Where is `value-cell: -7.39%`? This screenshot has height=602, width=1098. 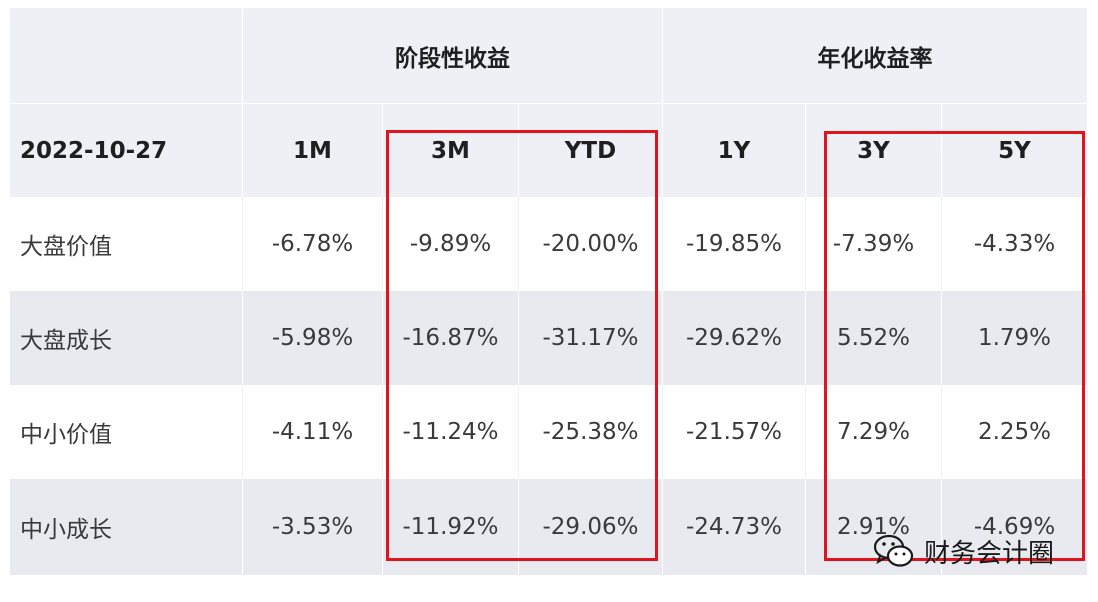 value-cell: -7.39% is located at coordinates (874, 244).